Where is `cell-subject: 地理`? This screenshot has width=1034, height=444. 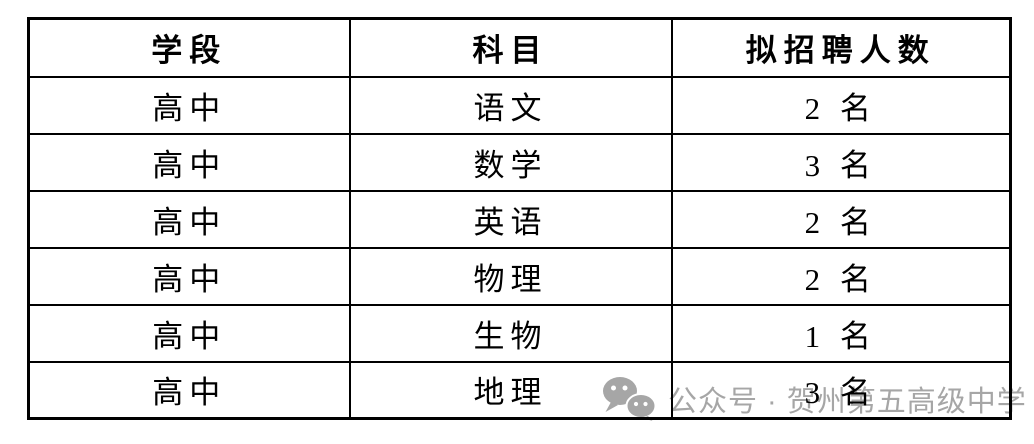
cell-subject: 地理 is located at coordinates (510, 390).